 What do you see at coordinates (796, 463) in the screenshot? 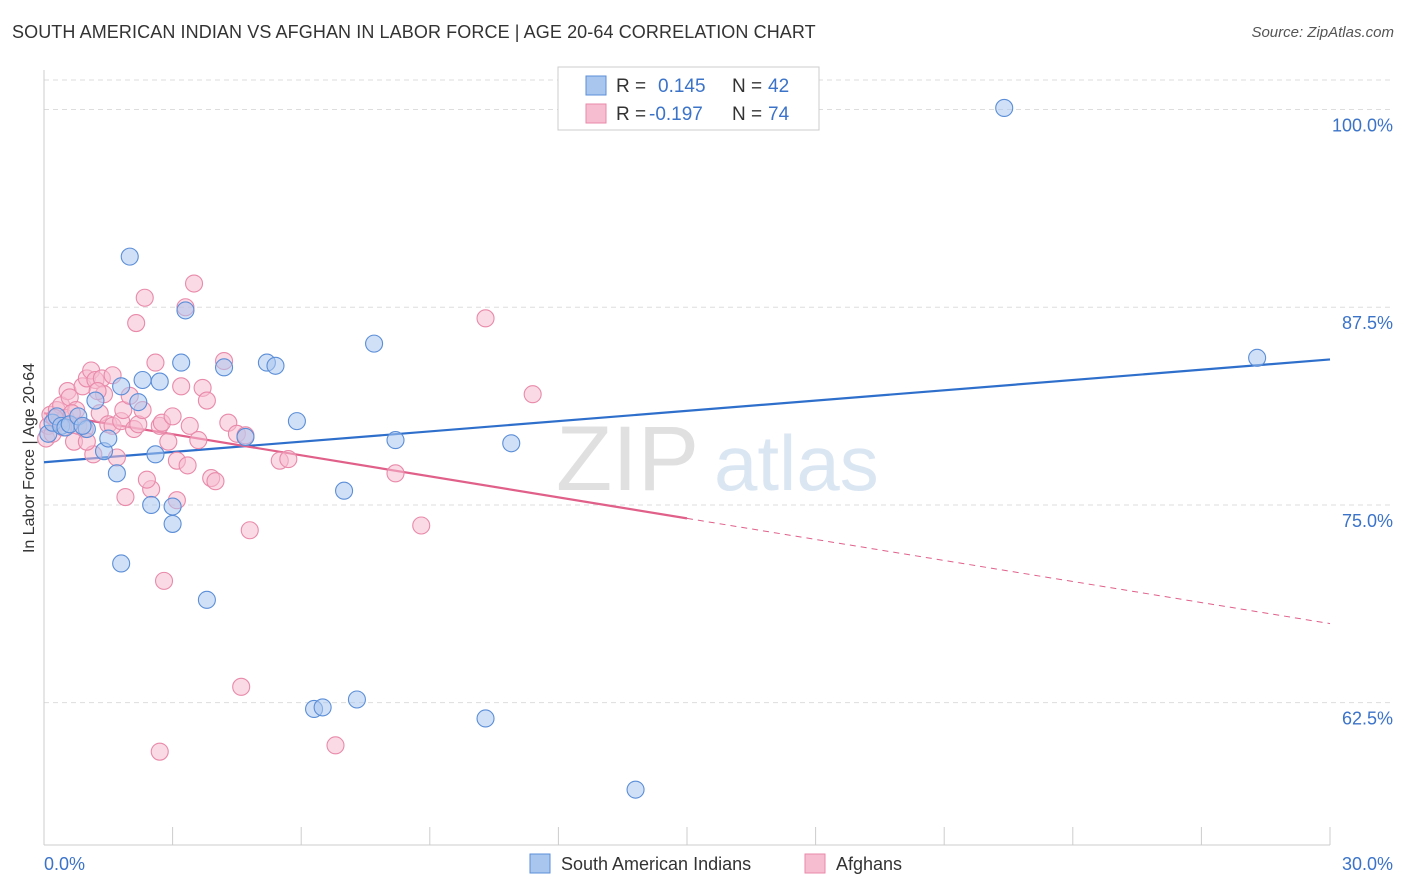
I see `watermark-atlas: atlas` at bounding box center [796, 463].